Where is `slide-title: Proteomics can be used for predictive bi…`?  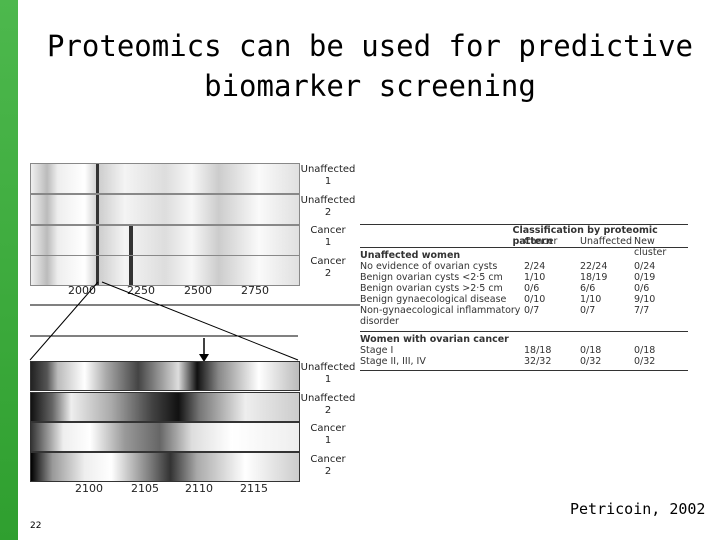
slide-title: Proteomics can be used for predictive bi… is located at coordinates (370, 66).